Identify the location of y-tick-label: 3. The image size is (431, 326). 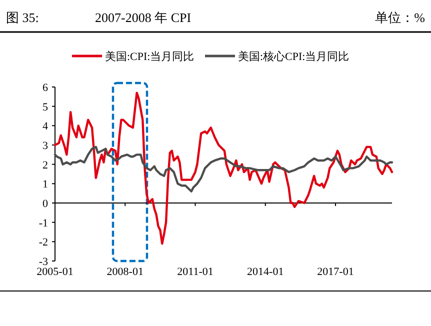
(45, 146).